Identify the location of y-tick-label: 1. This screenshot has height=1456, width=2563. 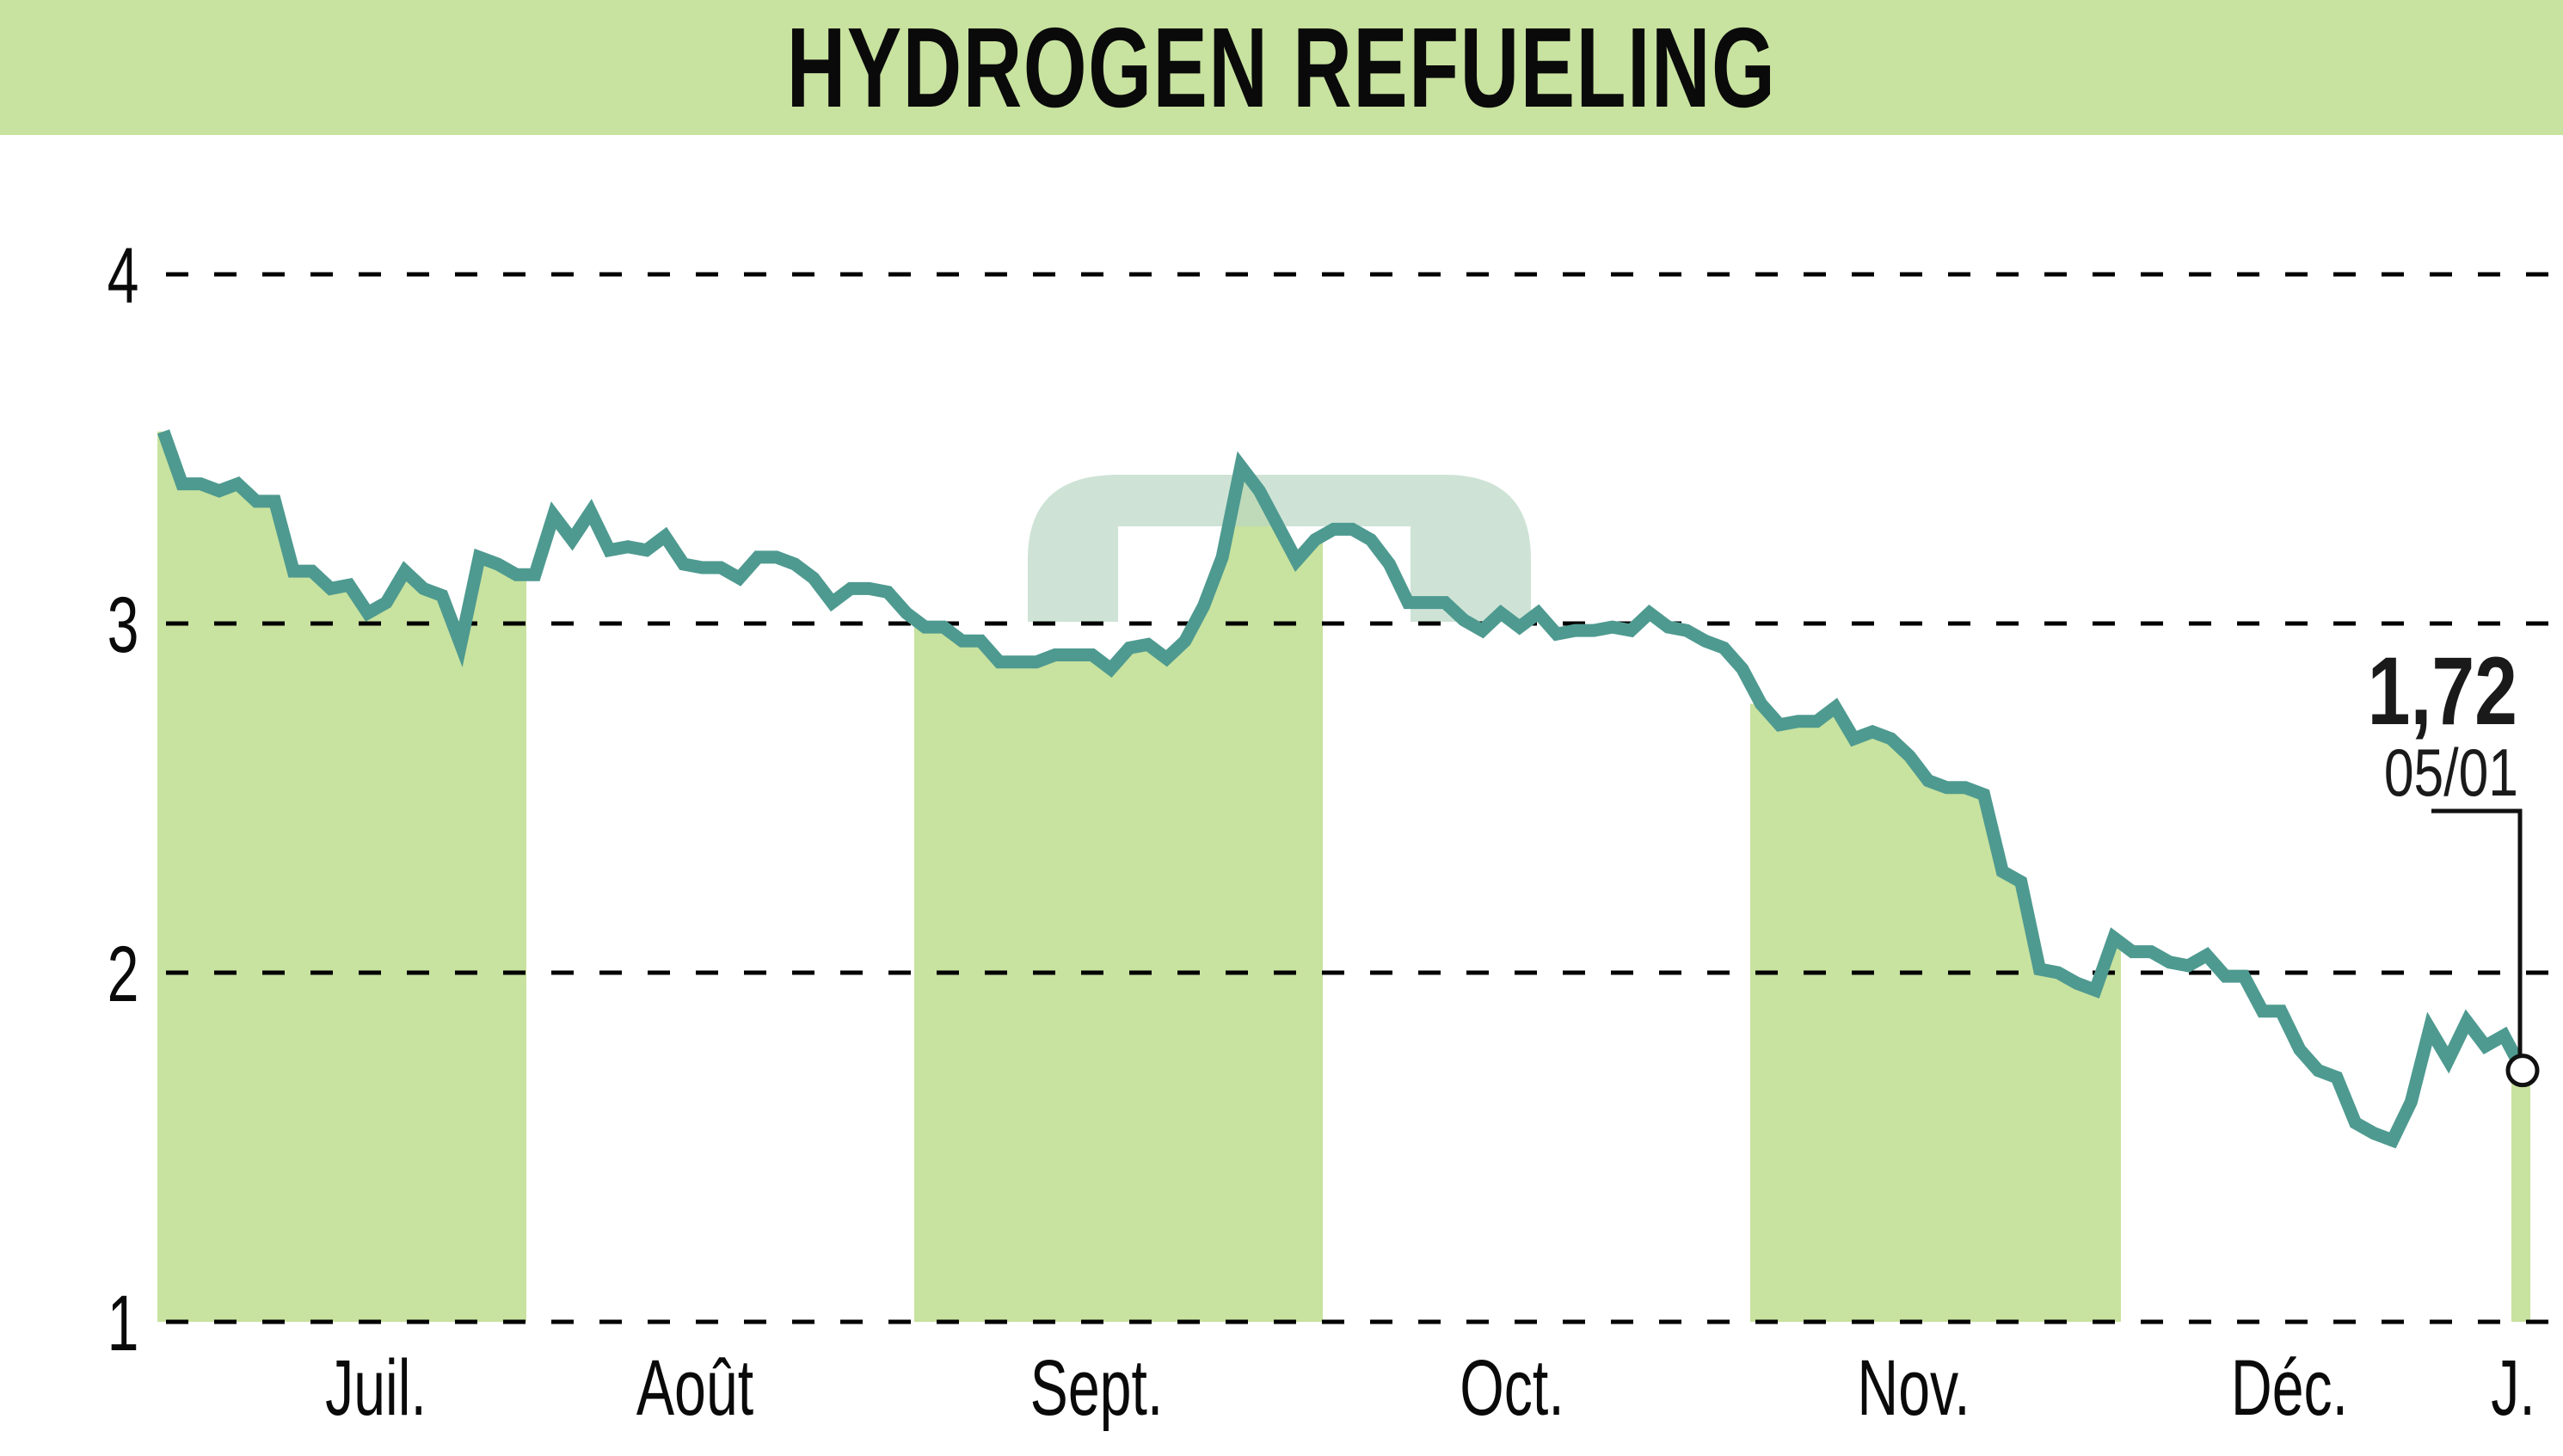
(123, 1323).